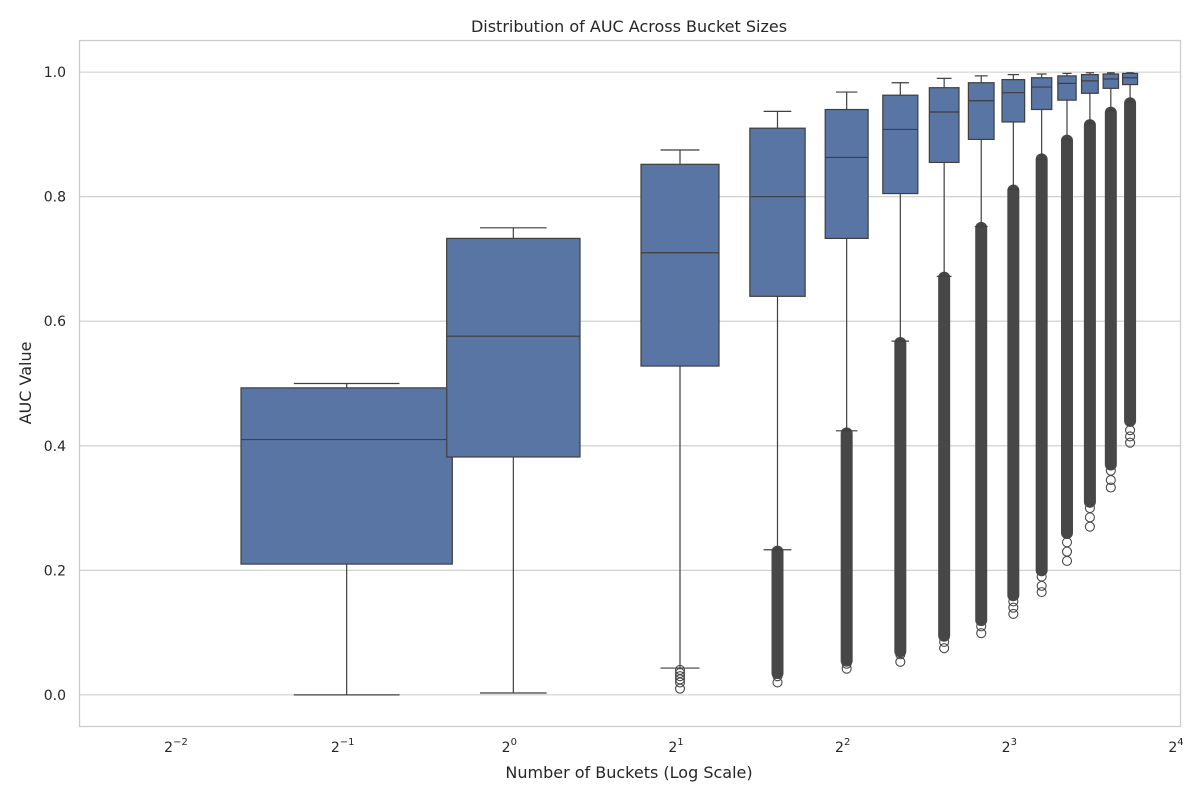 Image resolution: width=1200 pixels, height=800 pixels. What do you see at coordinates (176, 746) in the screenshot?
I see `x-tick-label: 2−2` at bounding box center [176, 746].